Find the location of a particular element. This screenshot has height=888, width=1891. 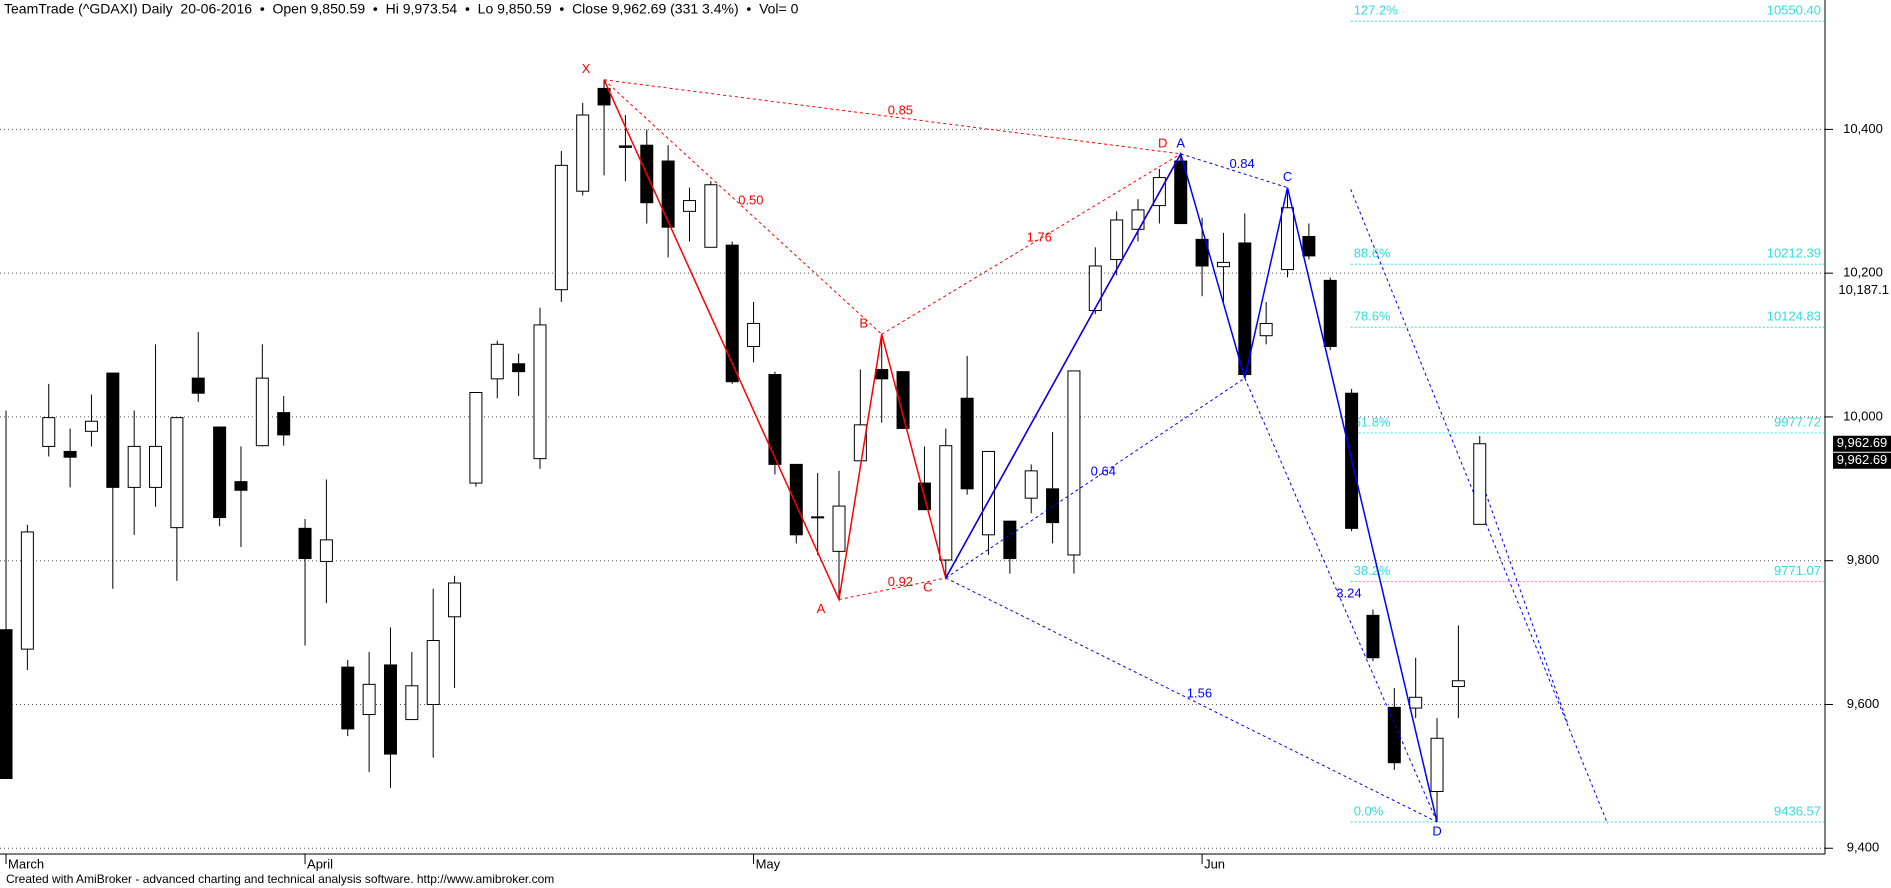

y-tick-label: 9,400 is located at coordinates (1863, 847).